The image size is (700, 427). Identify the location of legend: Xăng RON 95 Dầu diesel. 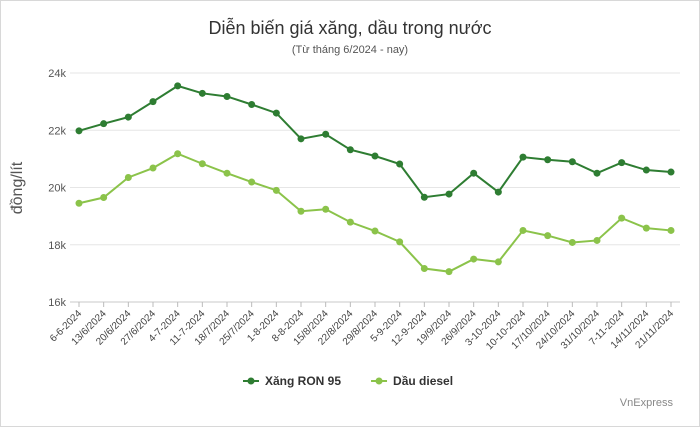
(348, 381).